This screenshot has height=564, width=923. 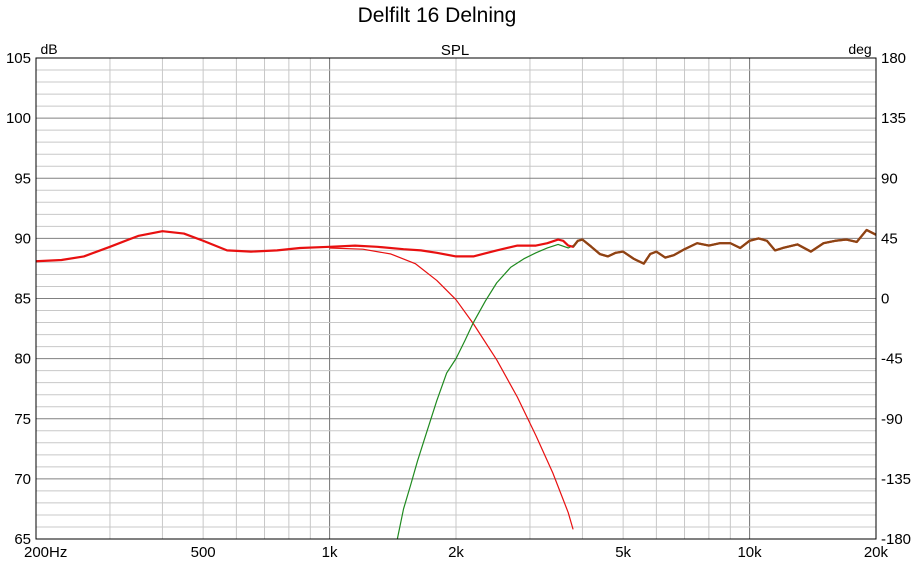 I want to click on y-tick-label-right: 0, so click(x=885, y=299).